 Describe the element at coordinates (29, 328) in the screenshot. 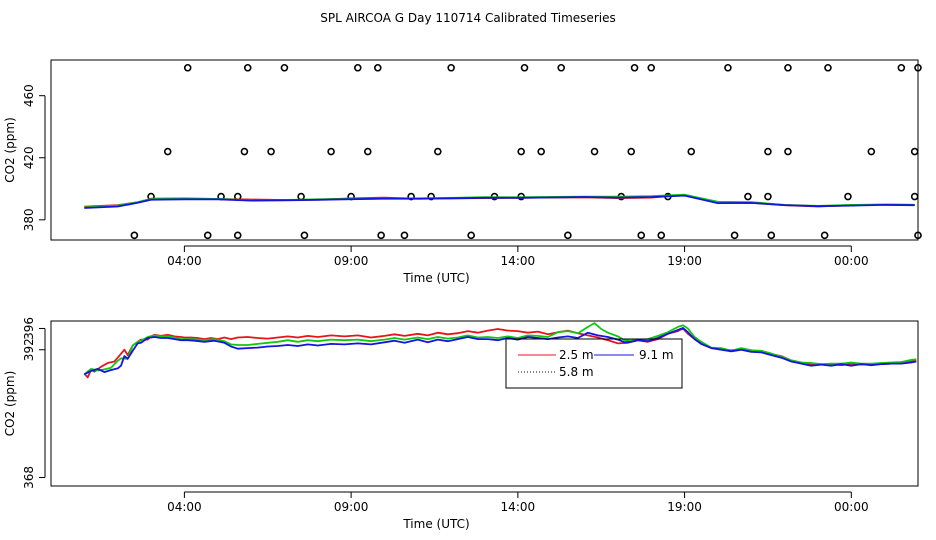

I see `y-tick-label: 396` at that location.